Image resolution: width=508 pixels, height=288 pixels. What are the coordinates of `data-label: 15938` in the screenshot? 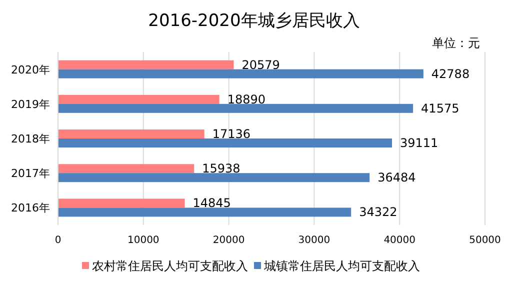 It's located at (221, 169).